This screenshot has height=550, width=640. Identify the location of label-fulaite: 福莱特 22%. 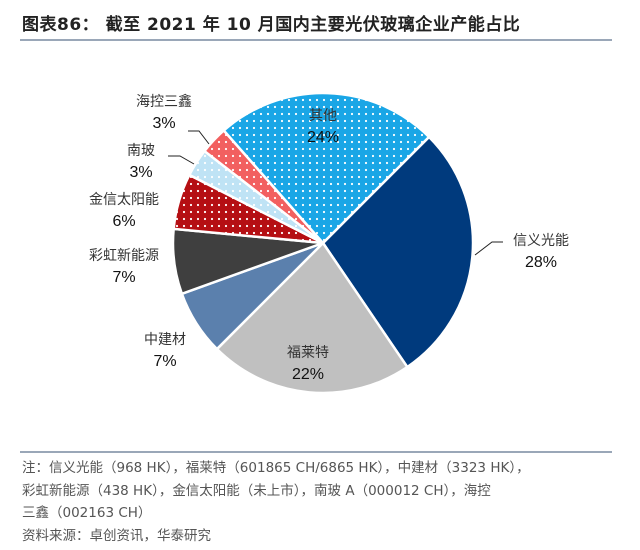
(308, 364).